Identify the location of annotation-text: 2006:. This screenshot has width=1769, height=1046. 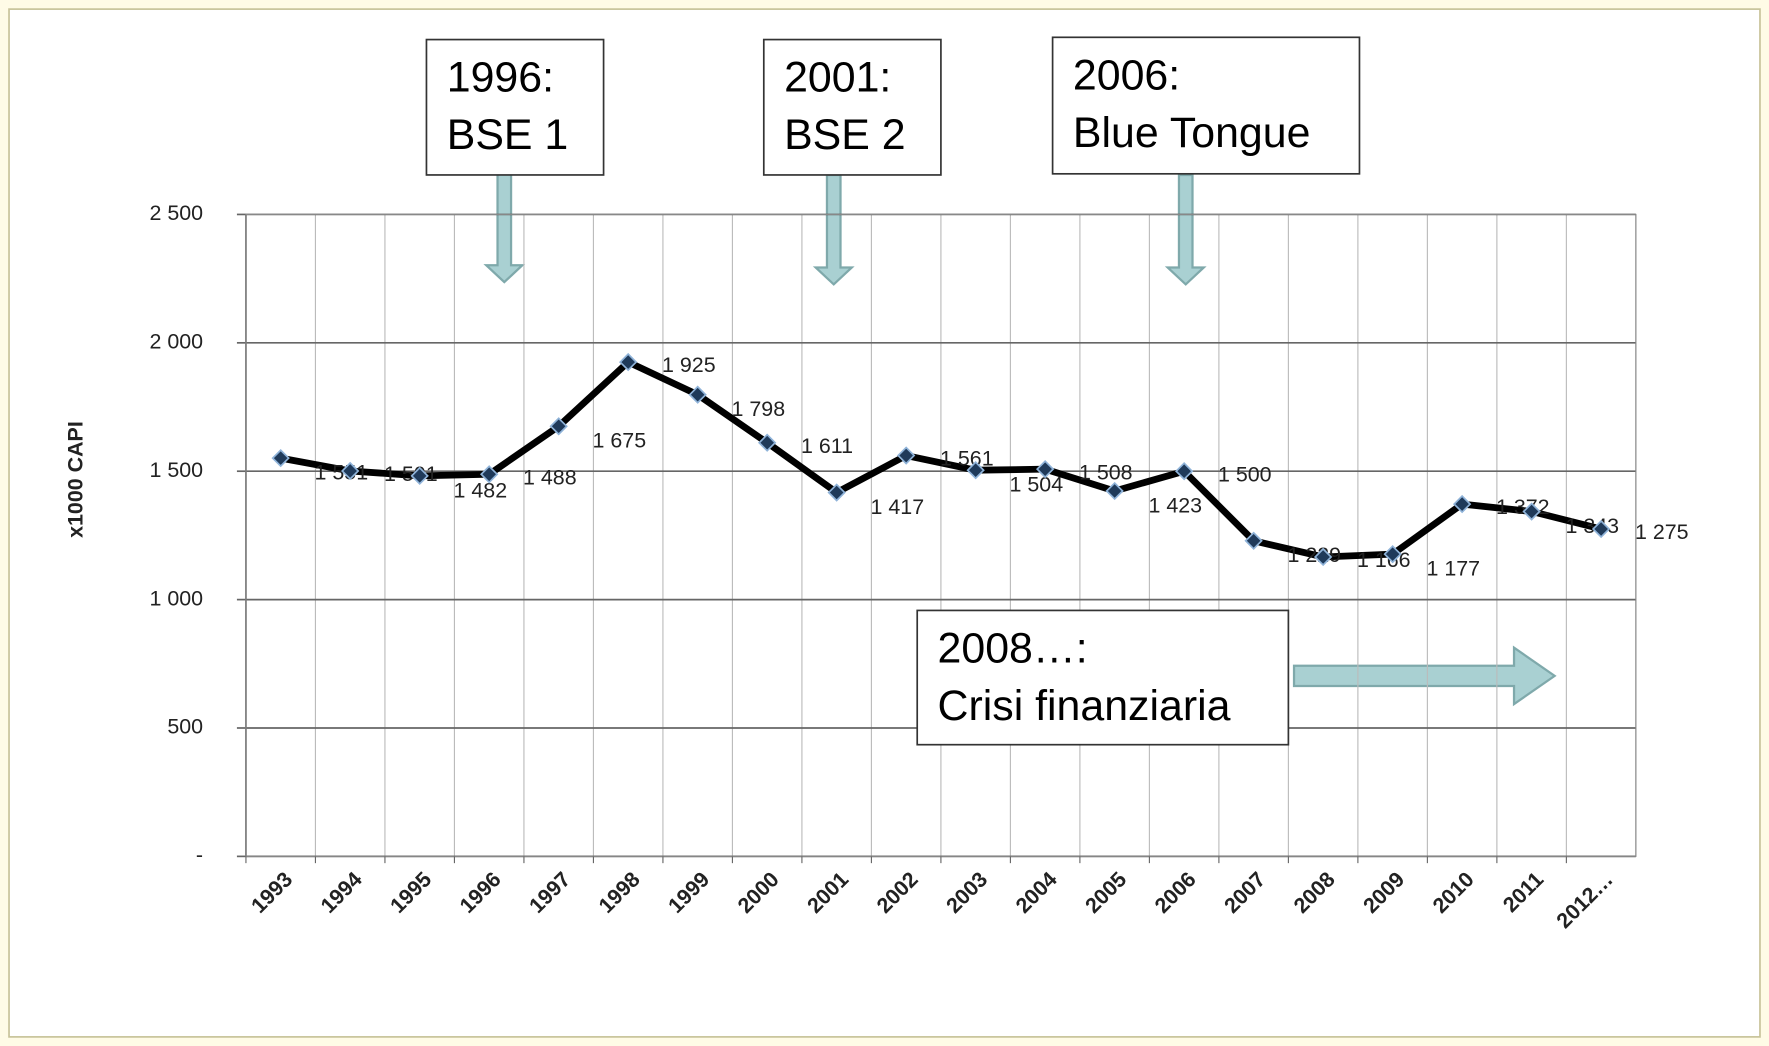
(1126, 75).